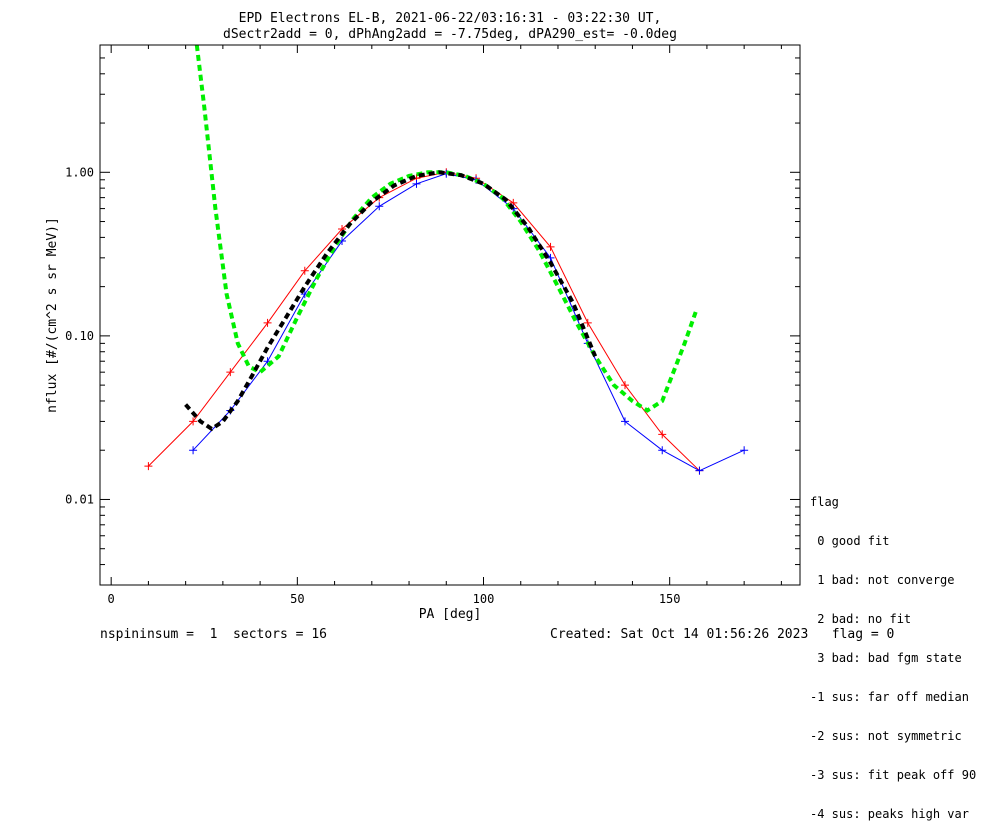 The width and height of the screenshot is (1000, 834). Describe the element at coordinates (79, 499) in the screenshot. I see `y-tick-label: 0.01` at that location.